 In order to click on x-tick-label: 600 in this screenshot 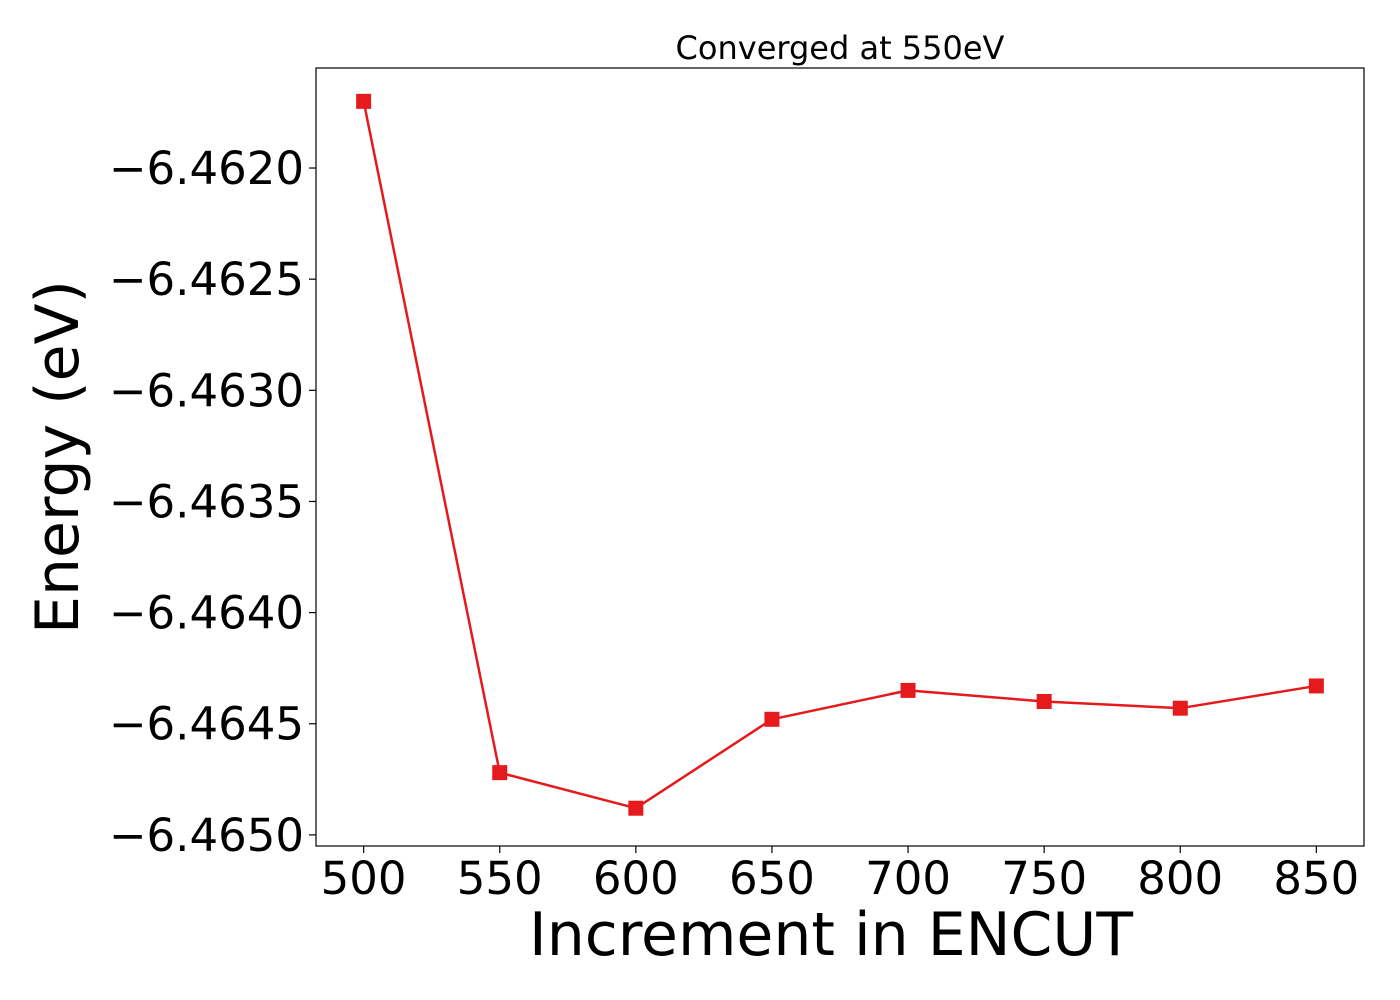, I will do `click(636, 878)`.